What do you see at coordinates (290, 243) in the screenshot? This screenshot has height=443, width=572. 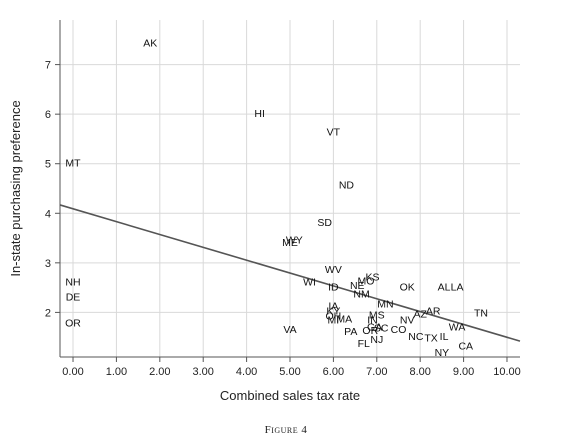 I see `point-label-me: ME` at bounding box center [290, 243].